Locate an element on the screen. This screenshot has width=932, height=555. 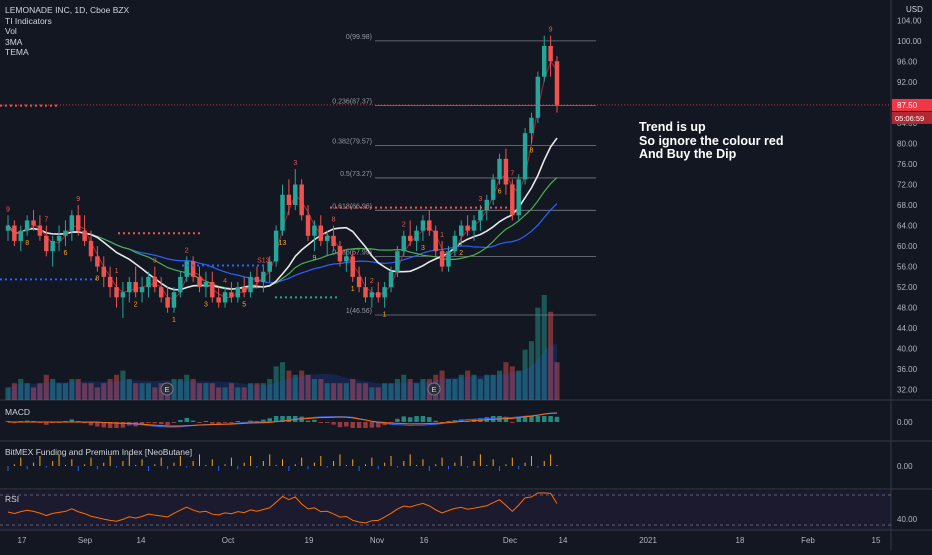
rsi-line is located at coordinates (282, 508).